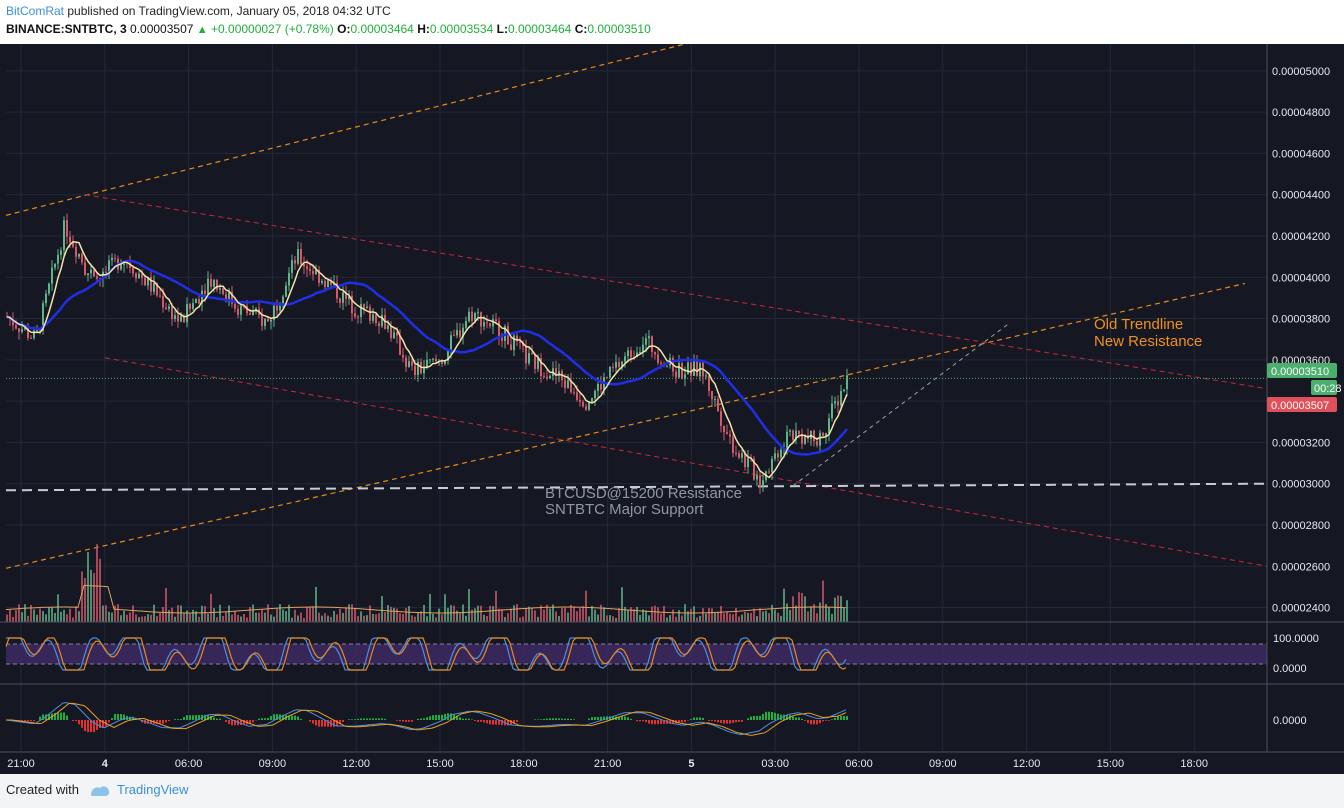 The image size is (1344, 808). I want to click on y-tick-label: 0.00004600, so click(1301, 154).